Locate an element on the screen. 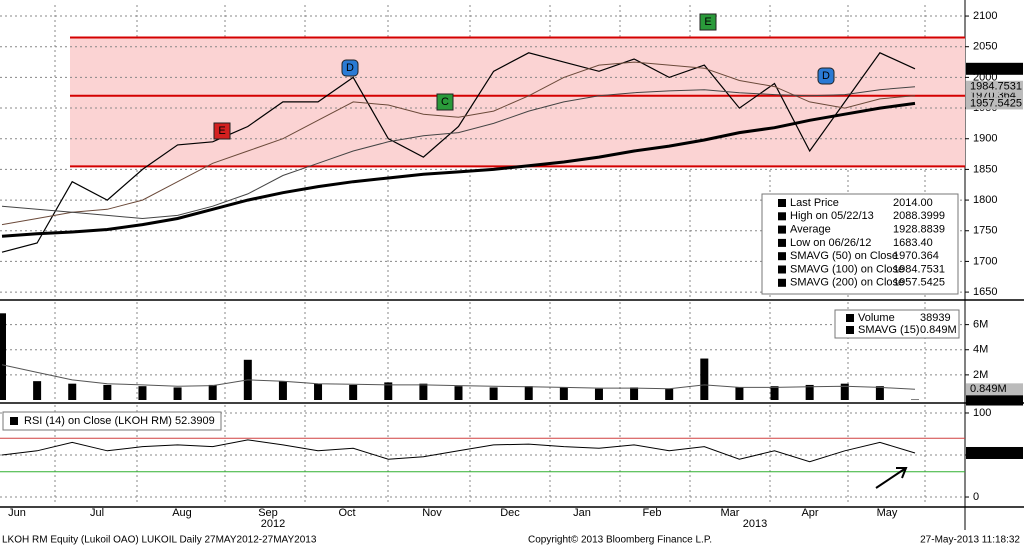  y-tick-label: 1750 is located at coordinates (985, 231).